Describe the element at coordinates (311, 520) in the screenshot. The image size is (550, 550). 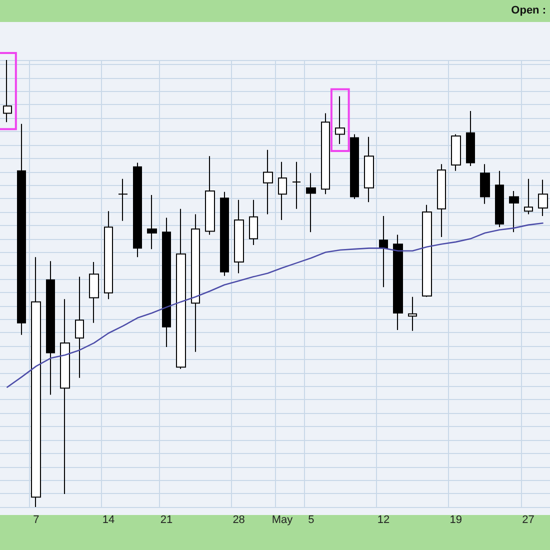
I see `x-tick-label: 5` at that location.